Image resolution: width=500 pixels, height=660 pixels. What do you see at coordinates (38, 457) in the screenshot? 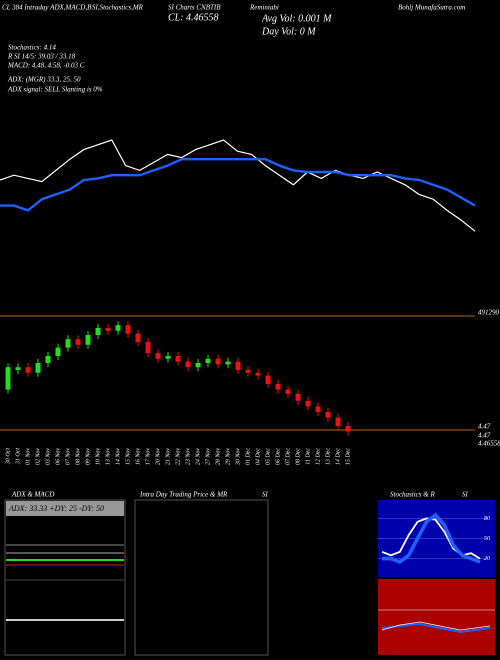
I see `x-tick-label: 02 Nov` at bounding box center [38, 457].